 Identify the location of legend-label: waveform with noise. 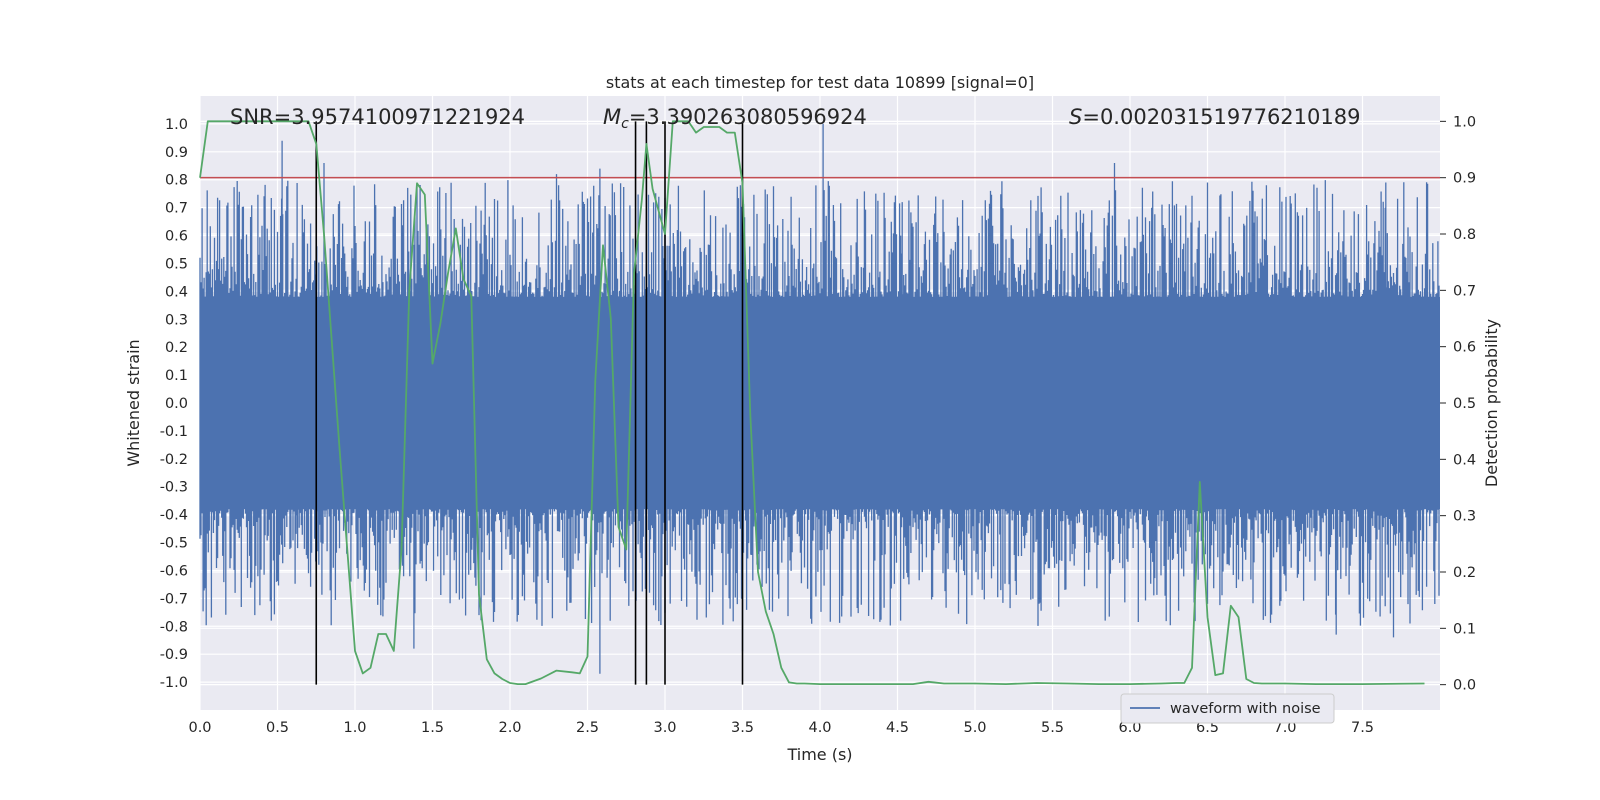
(1245, 709).